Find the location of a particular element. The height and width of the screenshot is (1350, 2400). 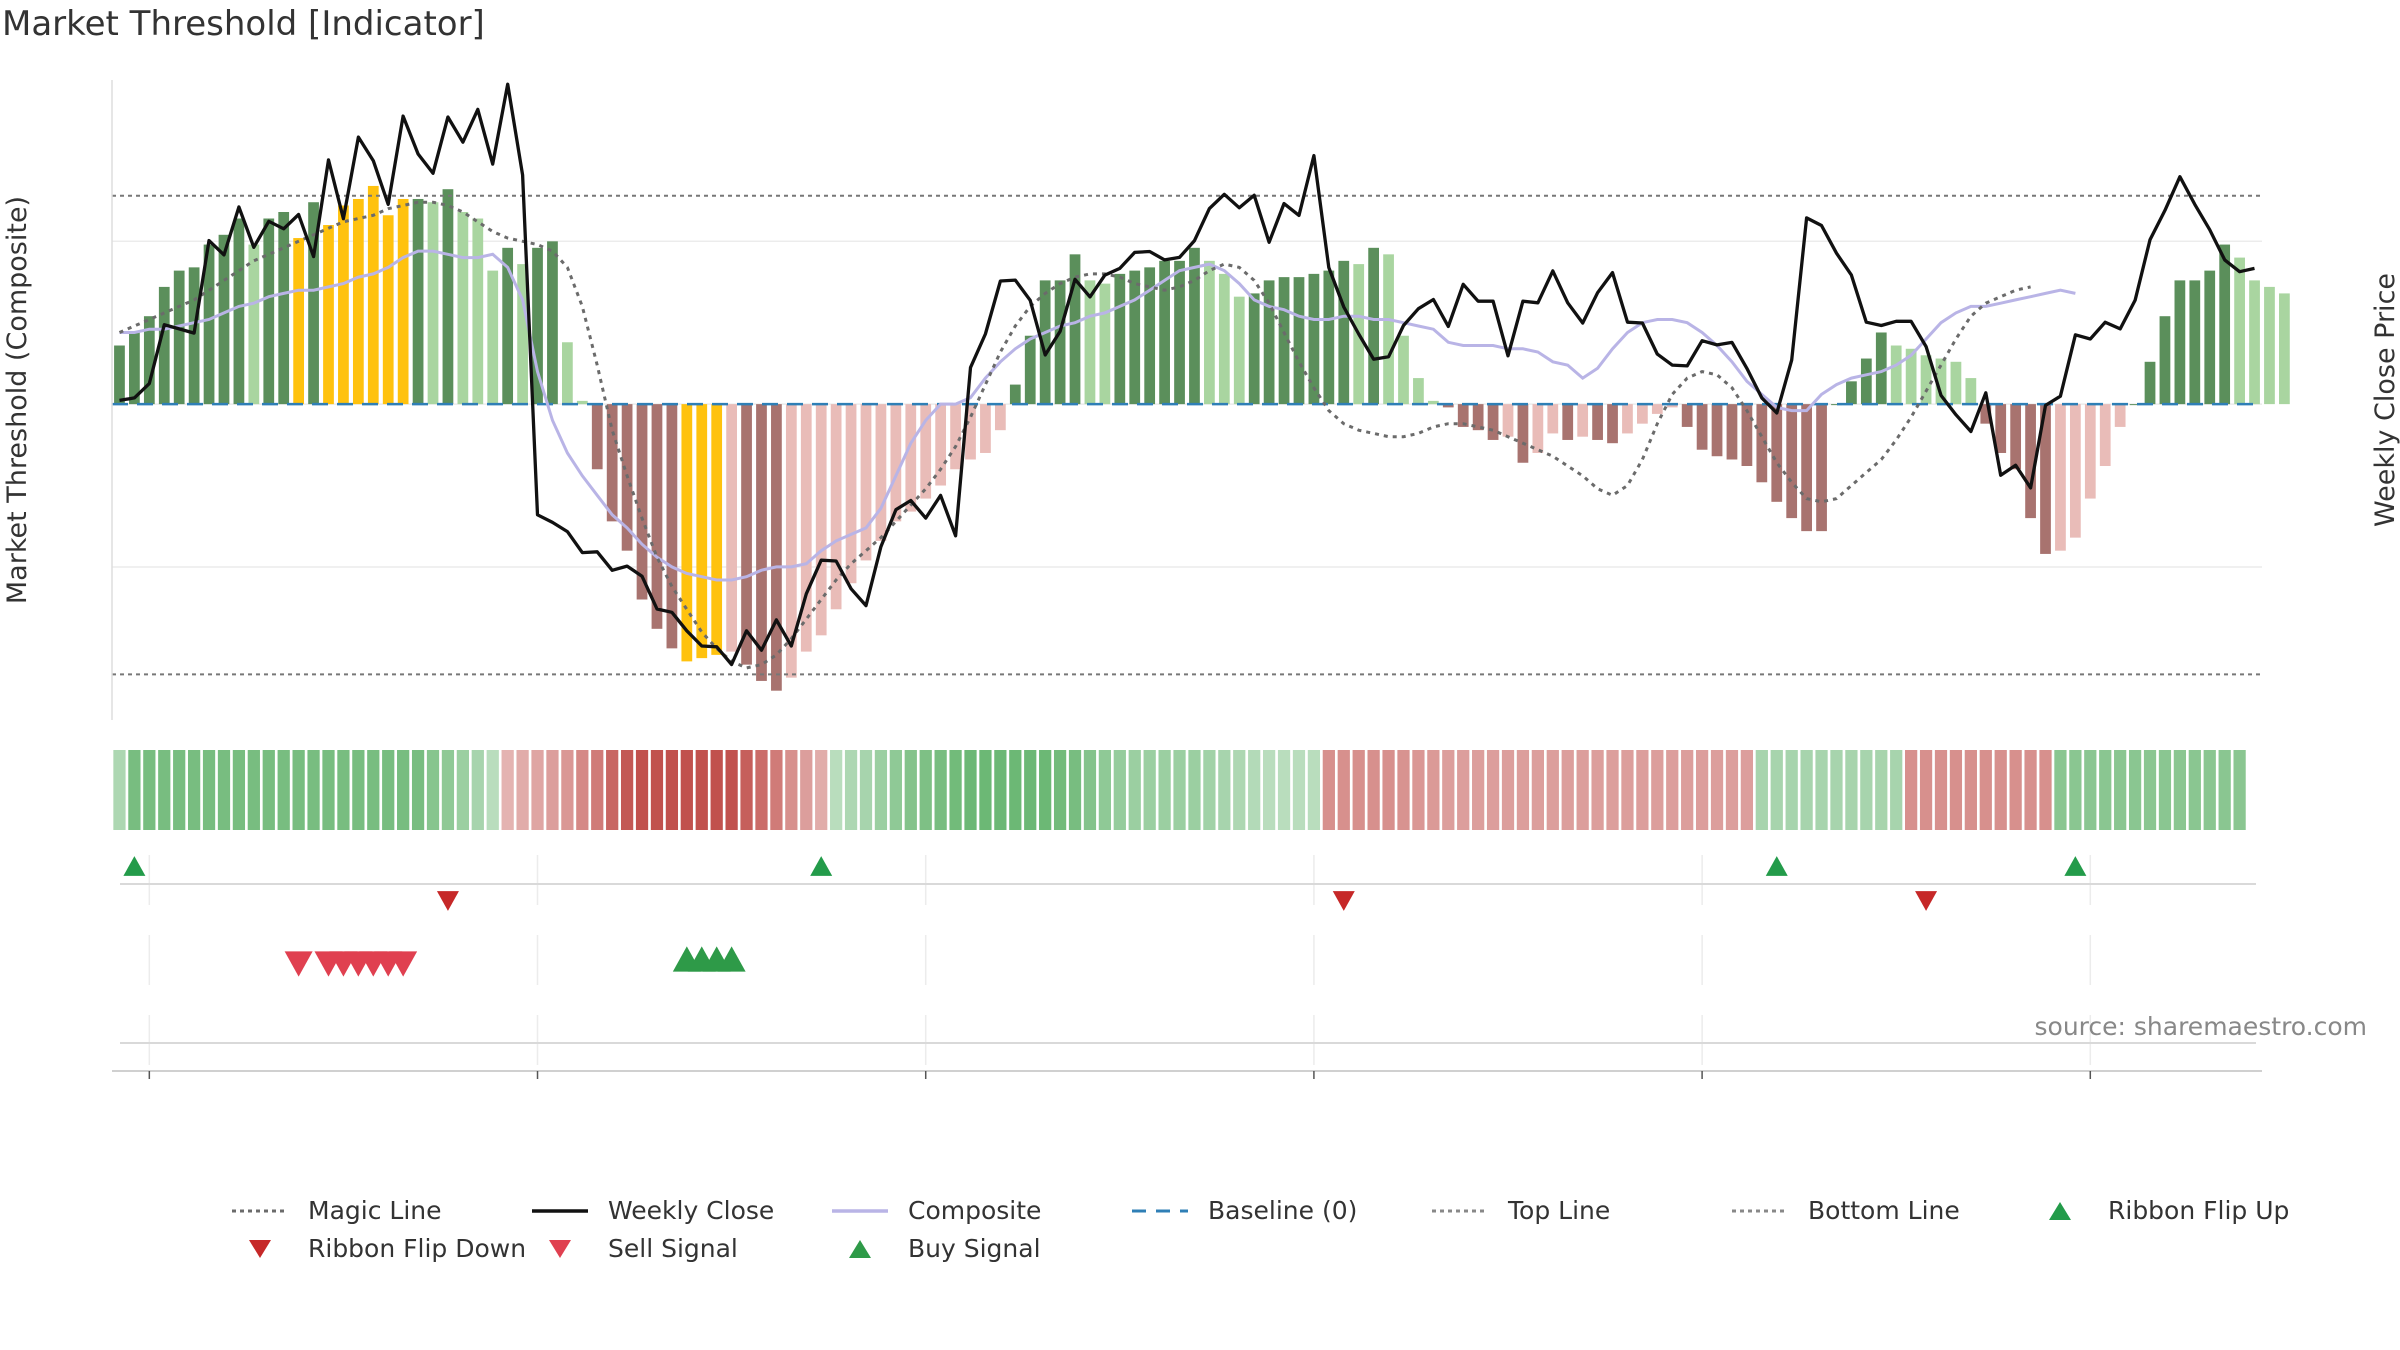

legend-item: Ribbon Flip Down is located at coordinates (378, 1248).